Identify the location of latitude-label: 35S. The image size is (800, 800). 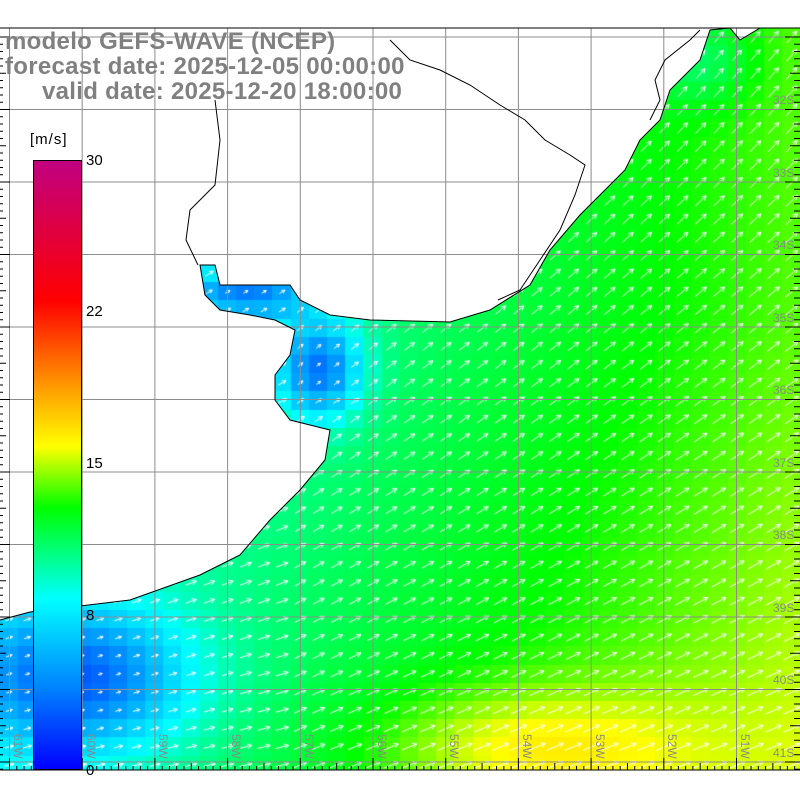
(784, 317).